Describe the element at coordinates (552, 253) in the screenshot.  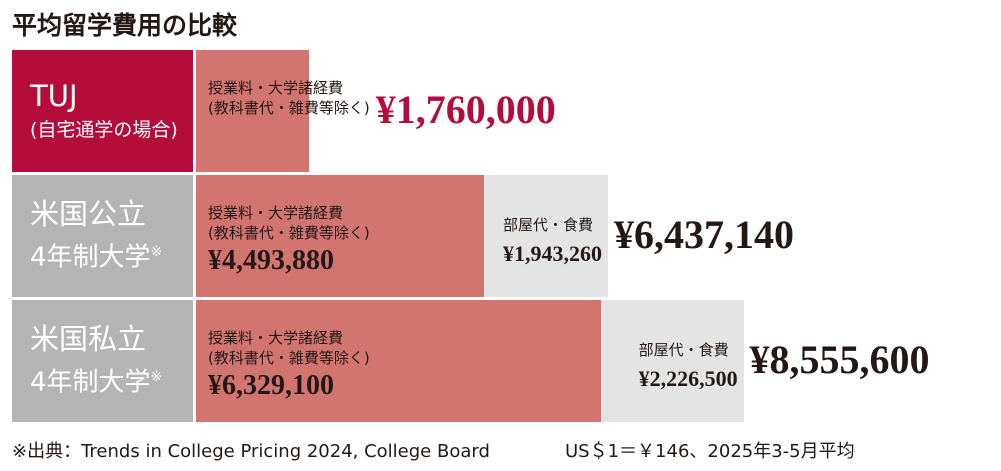
I see `value-label: ¥1,943,260` at that location.